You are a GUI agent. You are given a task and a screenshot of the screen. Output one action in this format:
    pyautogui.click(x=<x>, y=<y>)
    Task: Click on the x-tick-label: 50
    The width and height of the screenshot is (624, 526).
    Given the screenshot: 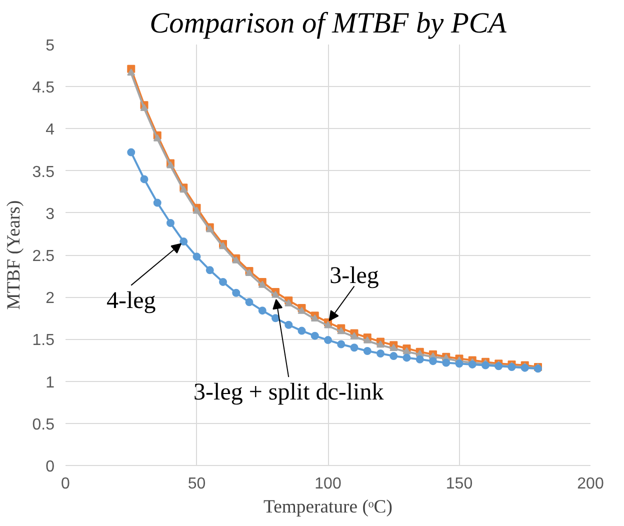 What is the action you would take?
    pyautogui.click(x=197, y=484)
    